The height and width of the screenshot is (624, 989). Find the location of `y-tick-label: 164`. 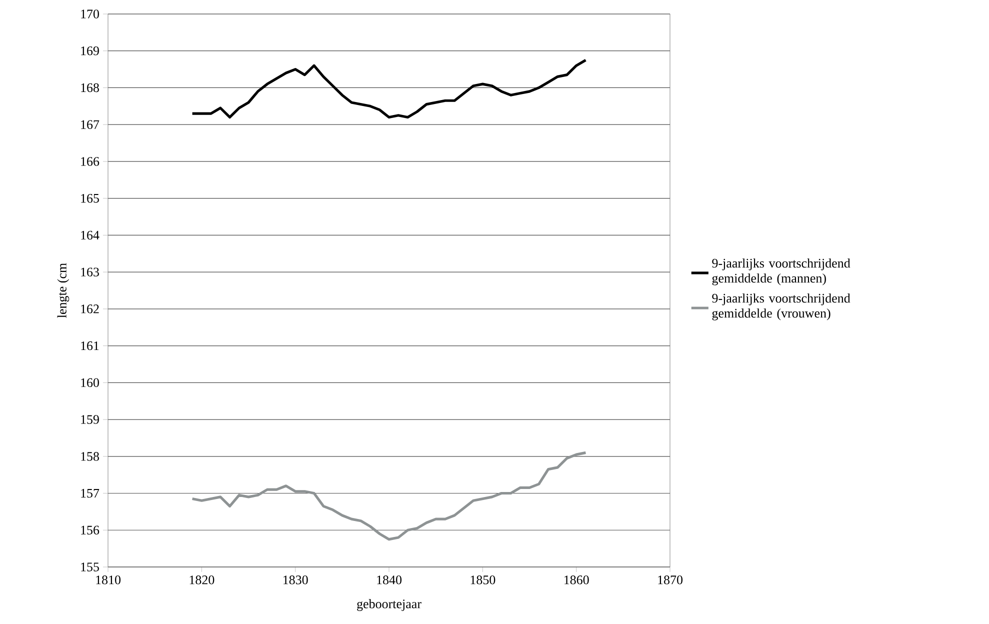

y-tick-label: 164 is located at coordinates (90, 235).